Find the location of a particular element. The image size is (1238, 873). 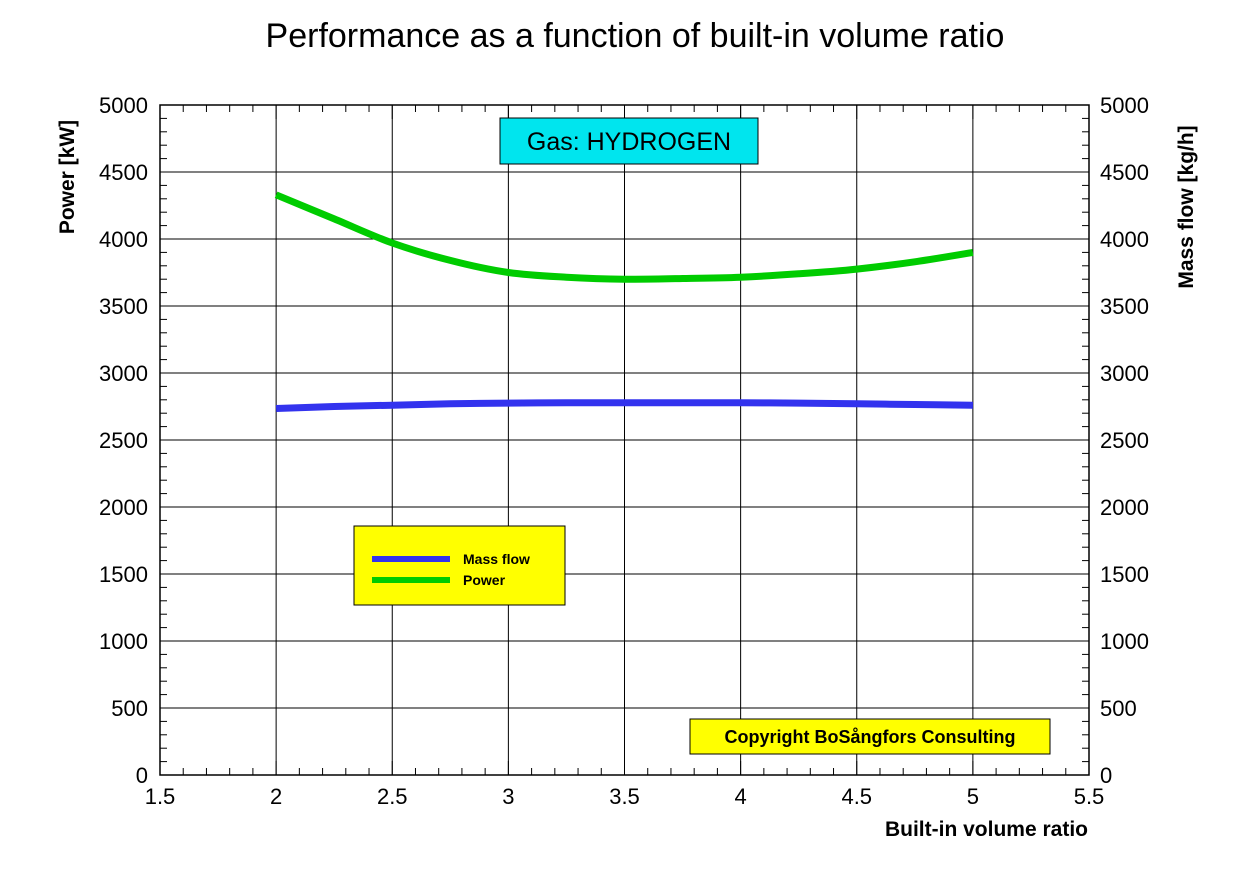

series-line-mass-flow is located at coordinates (624, 405).